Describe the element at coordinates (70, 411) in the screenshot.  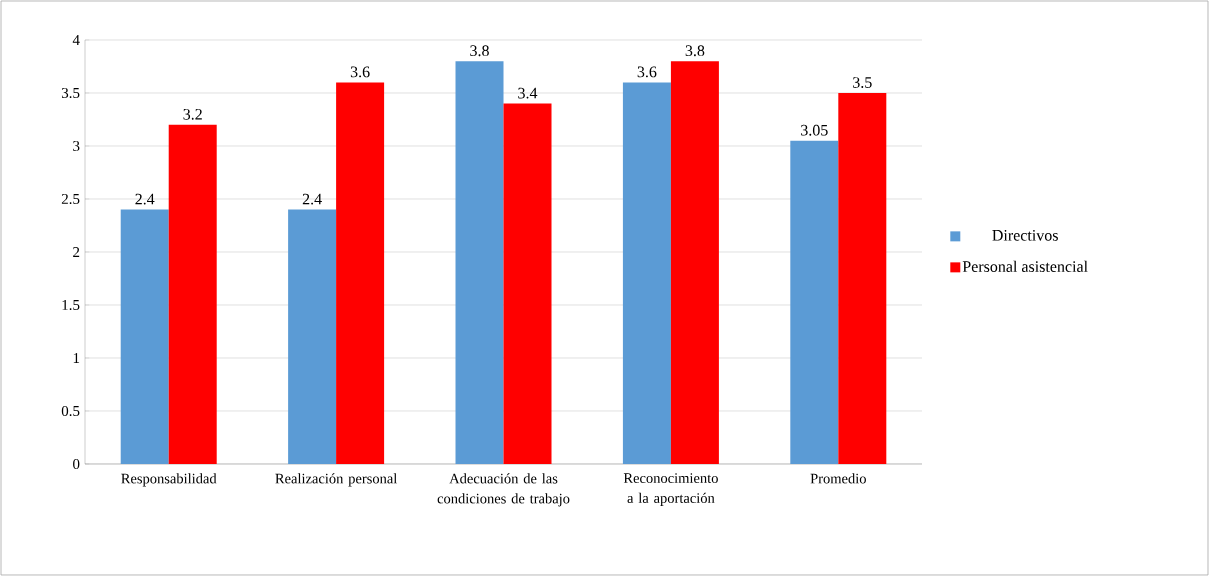
I see `y-tick-label: 0.5` at that location.